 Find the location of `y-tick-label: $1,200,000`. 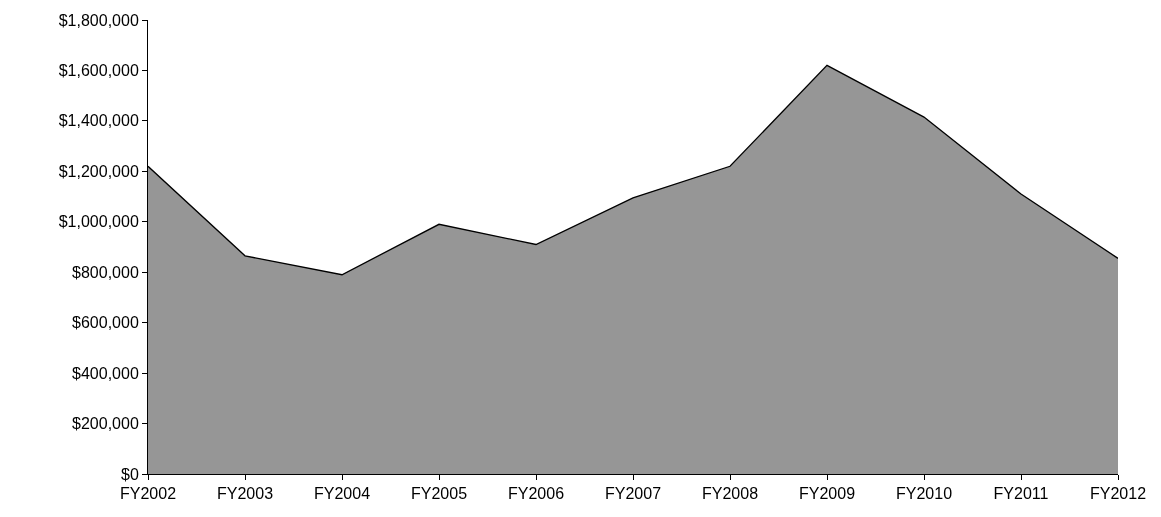

y-tick-label: $1,200,000 is located at coordinates (98, 171).